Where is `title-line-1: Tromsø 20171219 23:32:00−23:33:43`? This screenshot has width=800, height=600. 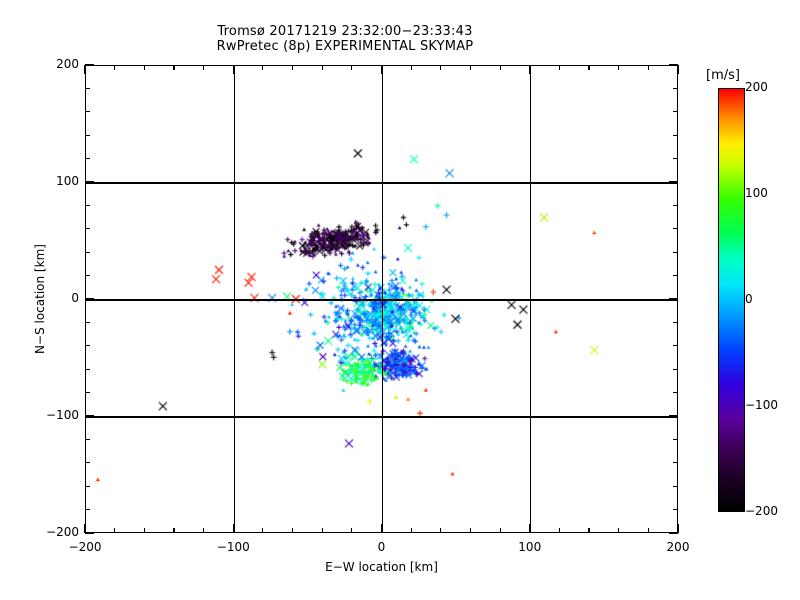 title-line-1: Tromsø 20171219 23:32:00−23:33:43 is located at coordinates (345, 31).